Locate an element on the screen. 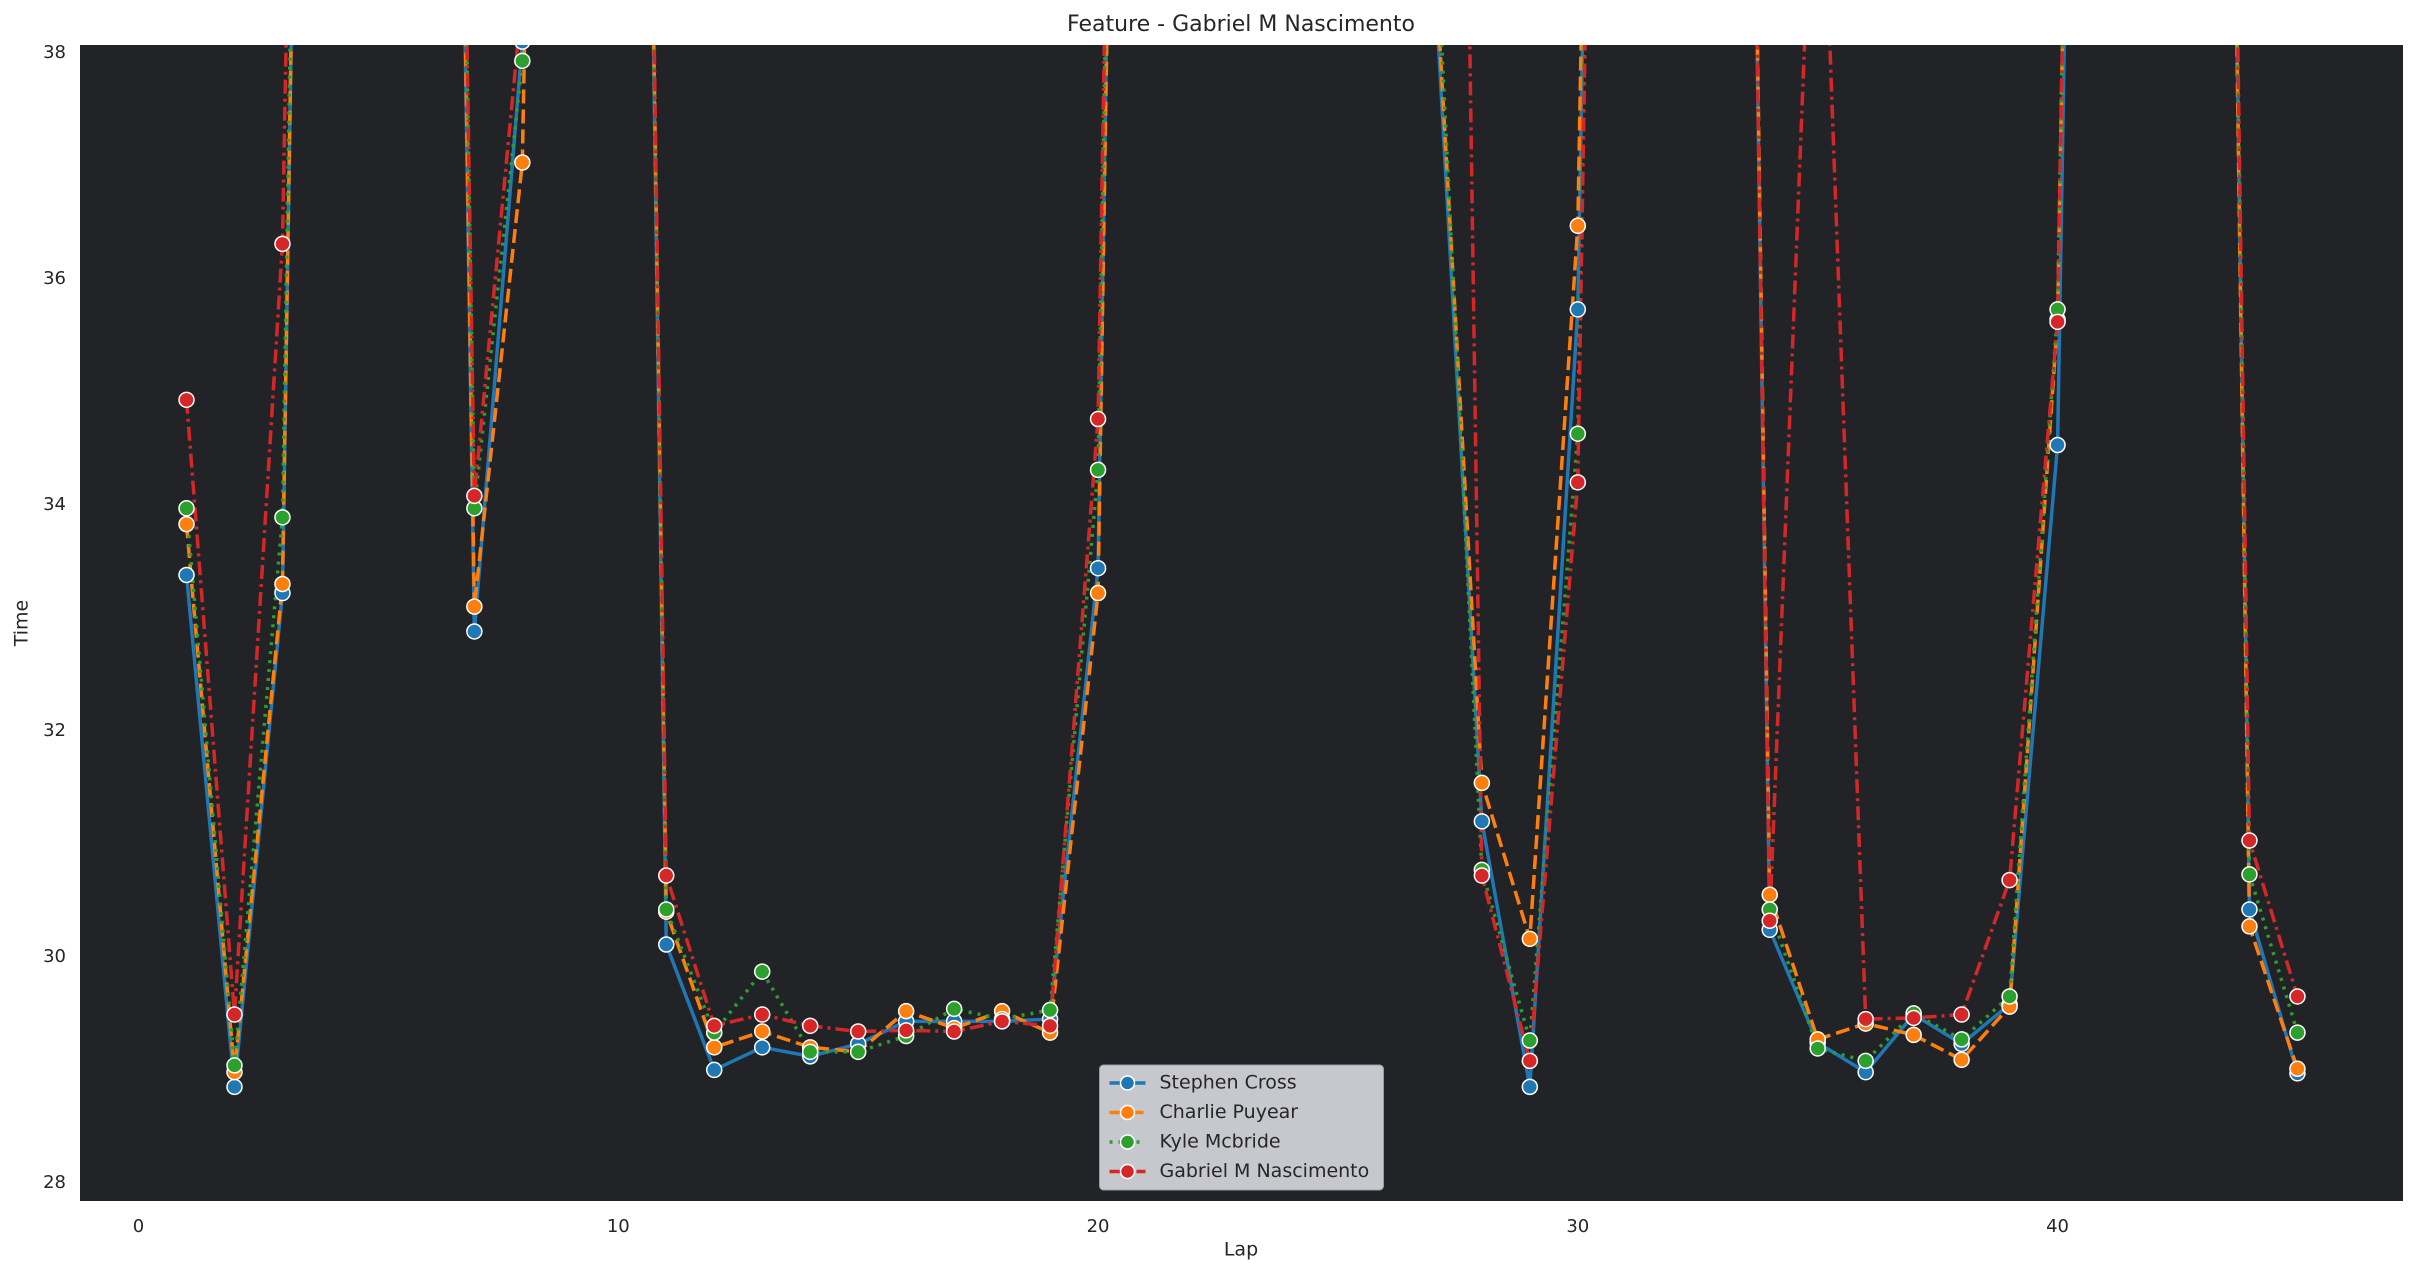 The image size is (2420, 1276). y-tick-label: 30 is located at coordinates (54, 956).